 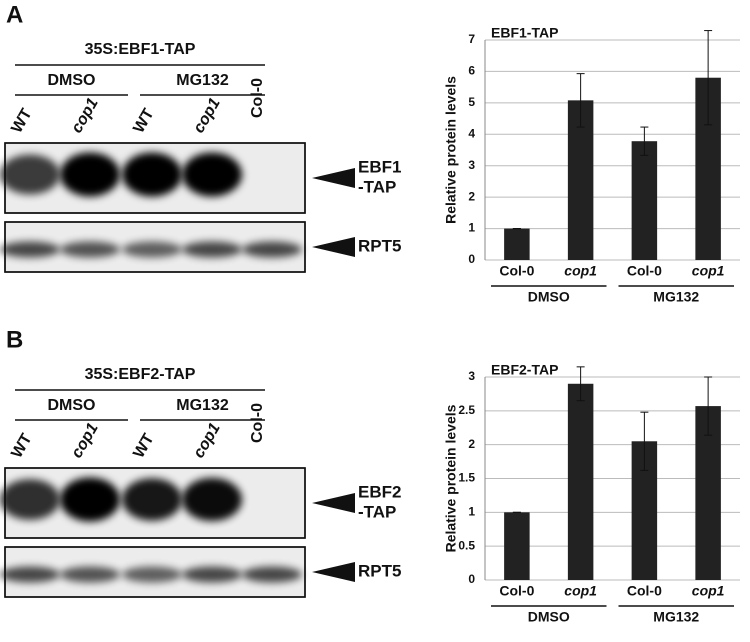 I want to click on panel-letter: A, so click(x=14, y=14).